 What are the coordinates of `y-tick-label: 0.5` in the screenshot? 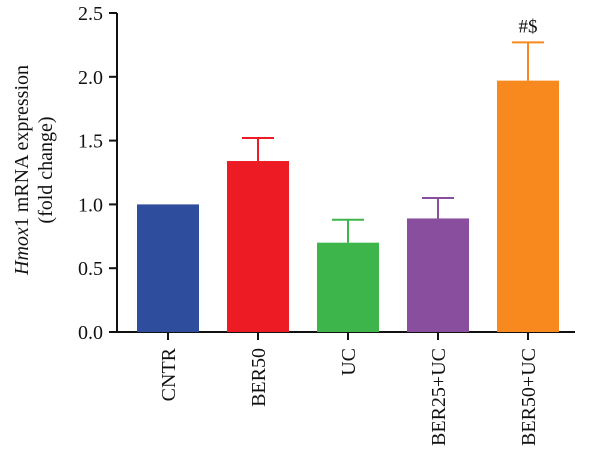 It's located at (90, 269).